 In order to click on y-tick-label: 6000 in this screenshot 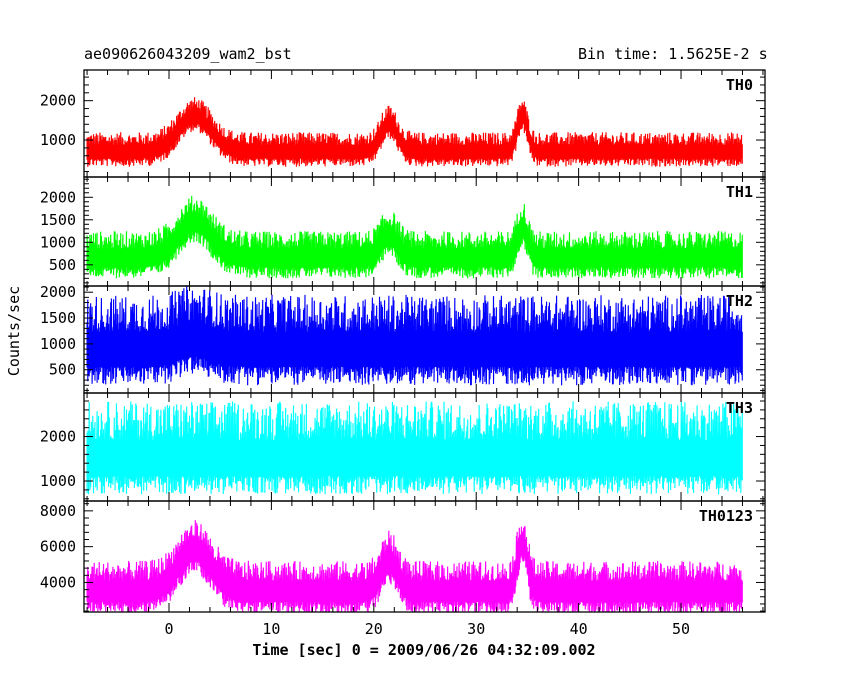, I will do `click(58, 547)`.